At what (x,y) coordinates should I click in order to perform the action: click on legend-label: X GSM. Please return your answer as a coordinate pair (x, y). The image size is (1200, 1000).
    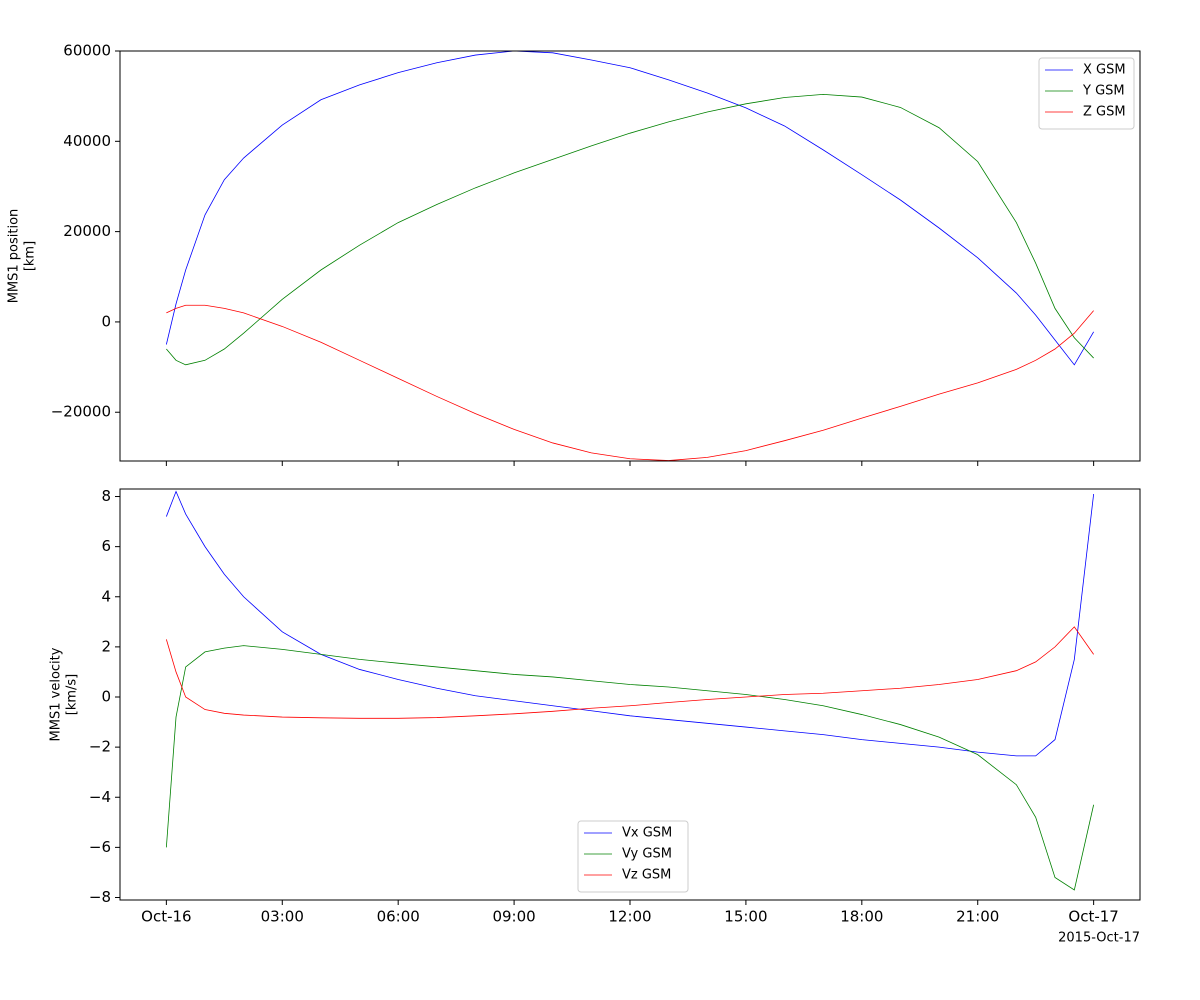
    Looking at the image, I should click on (1104, 70).